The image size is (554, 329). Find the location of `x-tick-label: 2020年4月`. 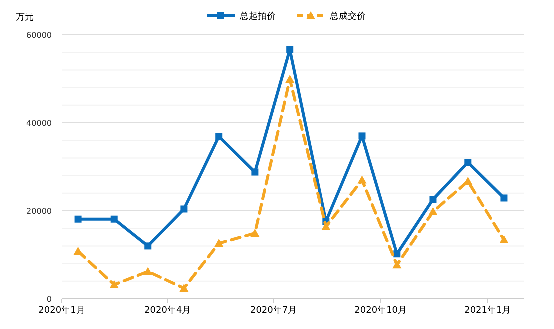

x-tick-label: 2020年4月 is located at coordinates (168, 310).